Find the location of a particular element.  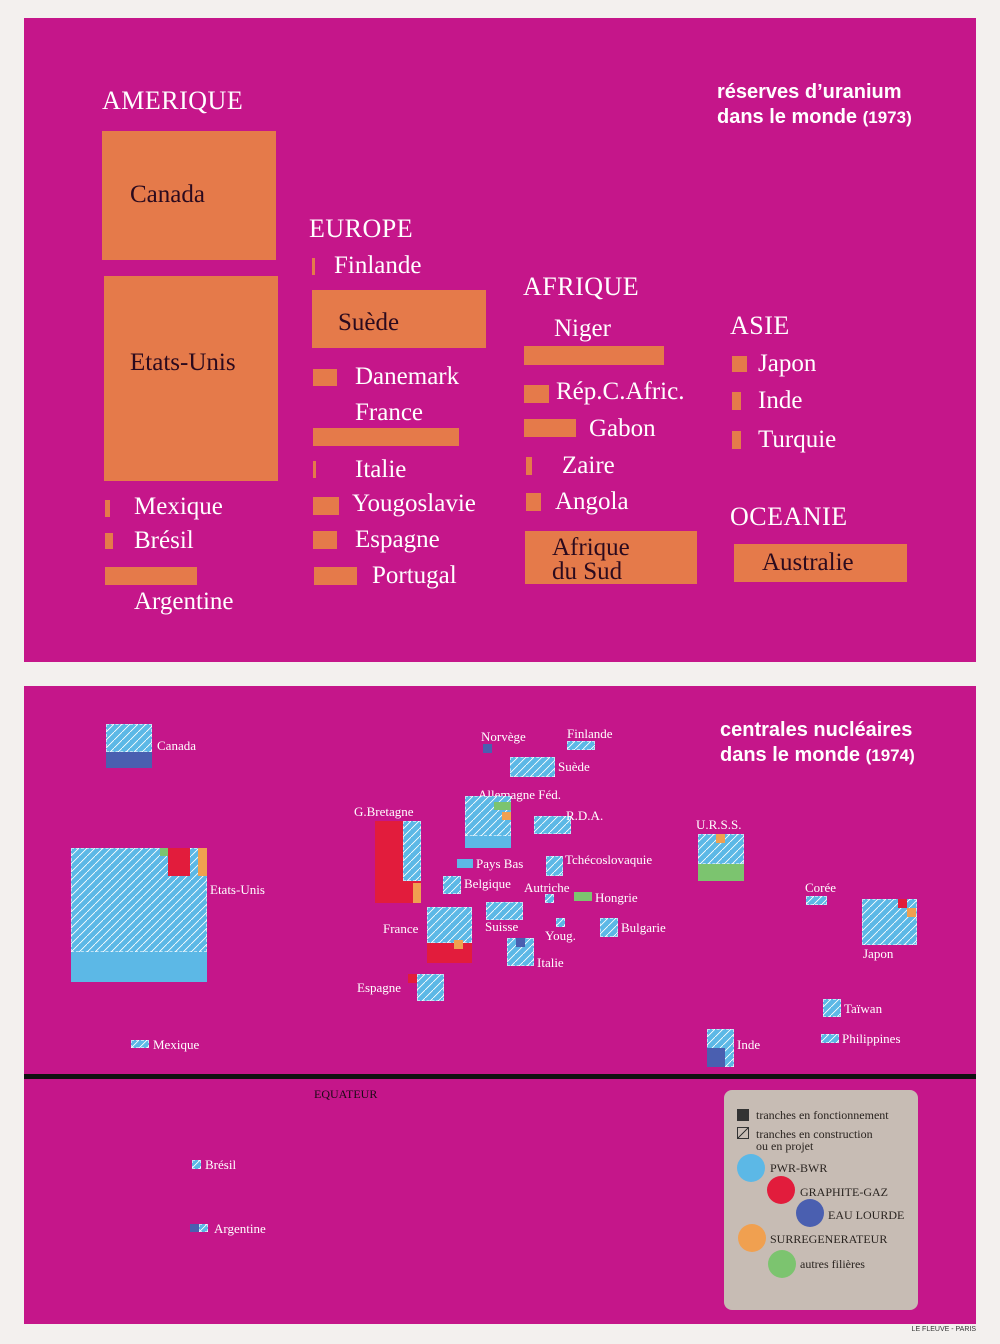

block-argentine-construction is located at coordinates (203, 1228).